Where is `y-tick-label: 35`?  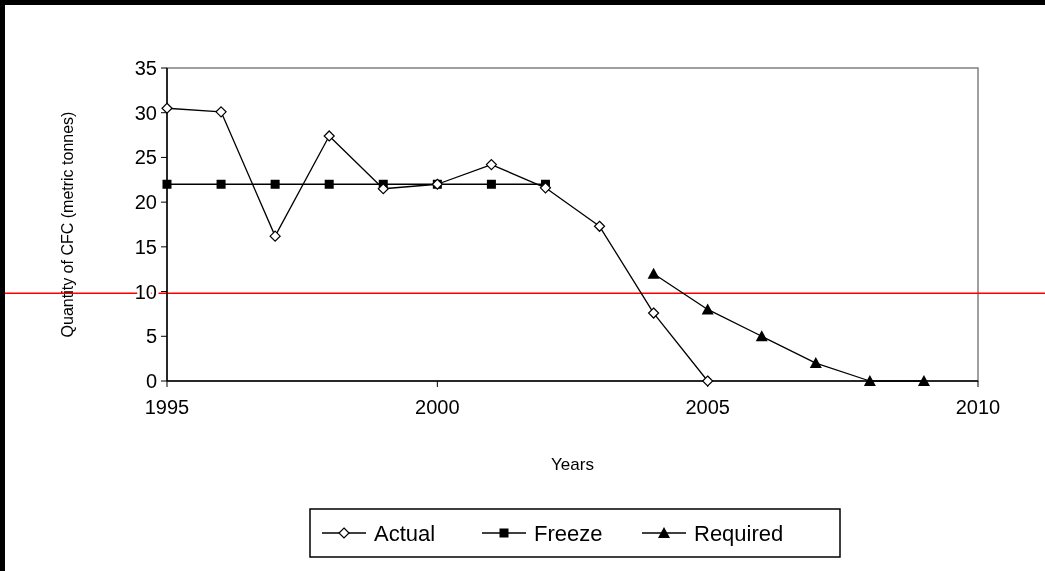
y-tick-label: 35 is located at coordinates (145, 68).